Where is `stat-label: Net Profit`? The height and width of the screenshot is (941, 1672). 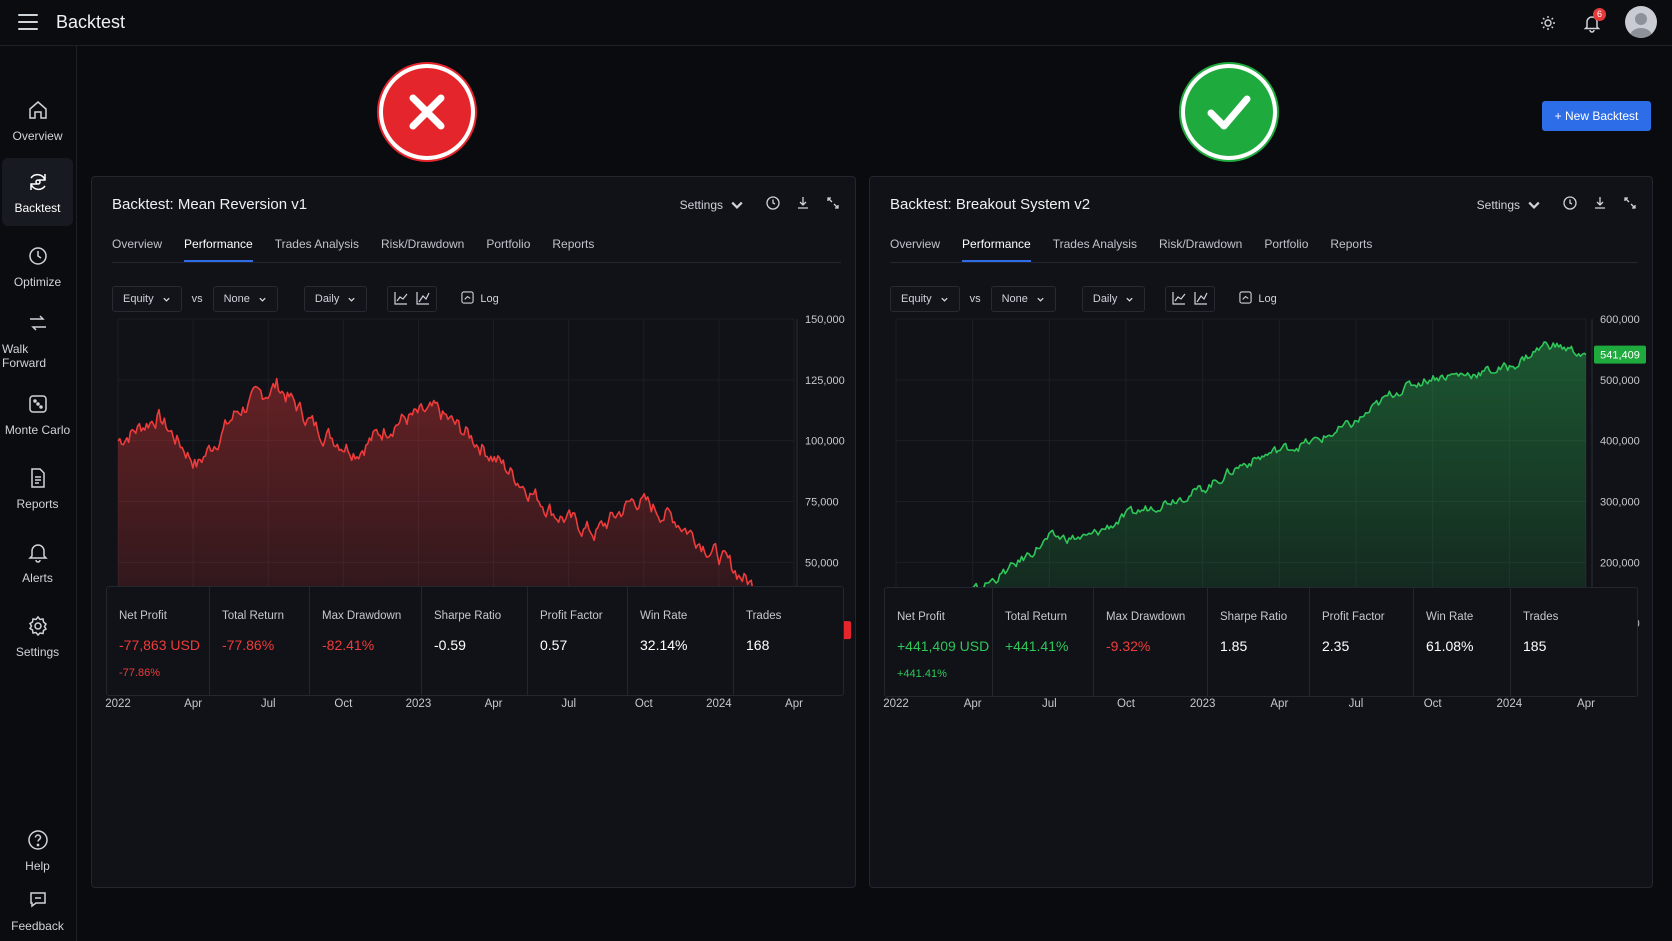
stat-label: Net Profit is located at coordinates (921, 617).